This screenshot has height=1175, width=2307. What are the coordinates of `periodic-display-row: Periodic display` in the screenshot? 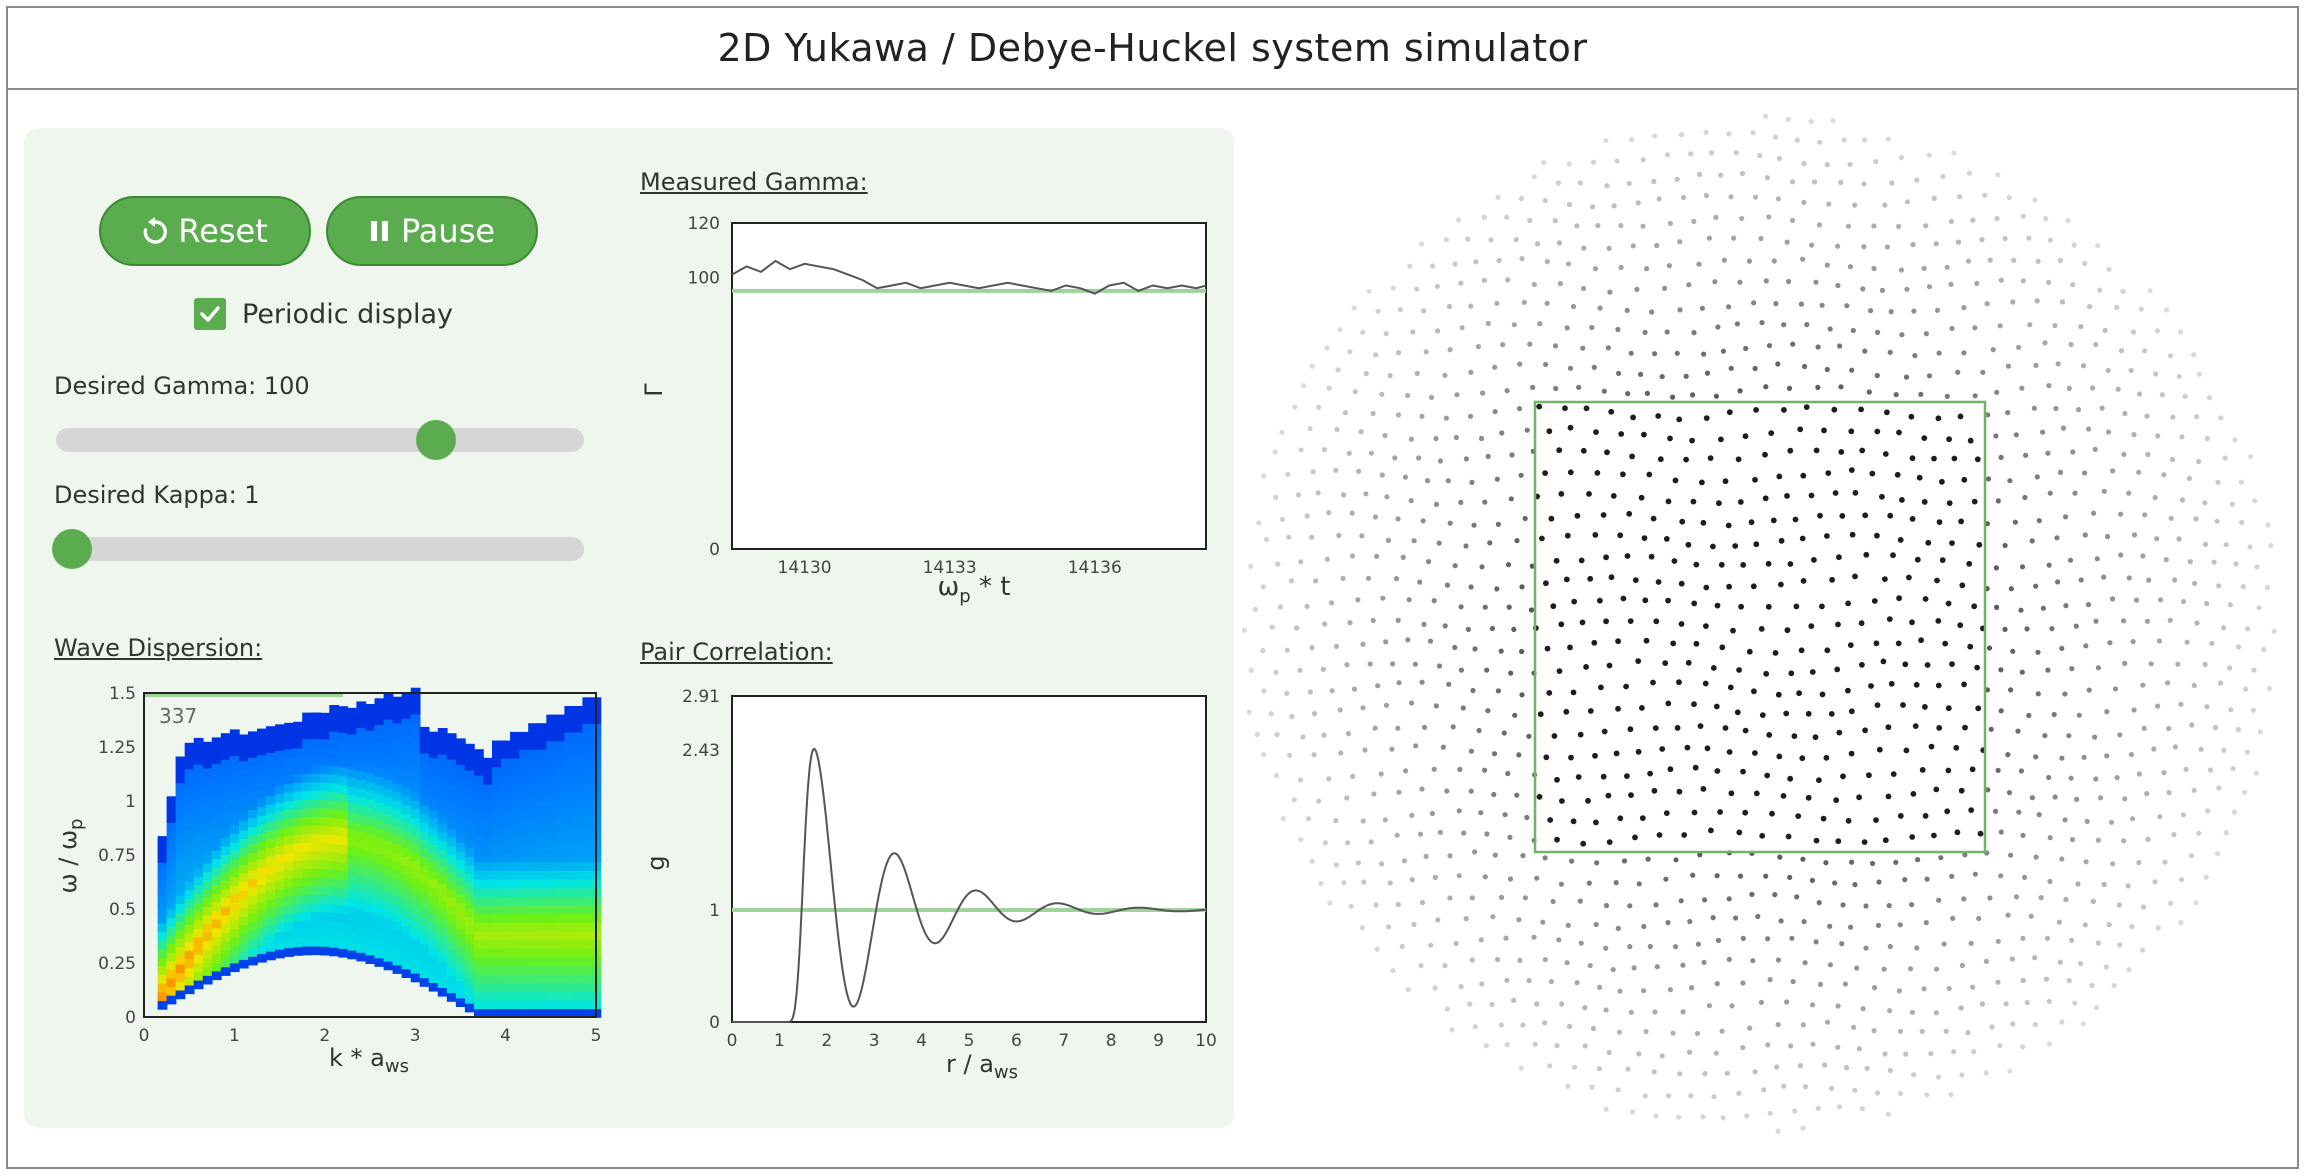 It's located at (323, 314).